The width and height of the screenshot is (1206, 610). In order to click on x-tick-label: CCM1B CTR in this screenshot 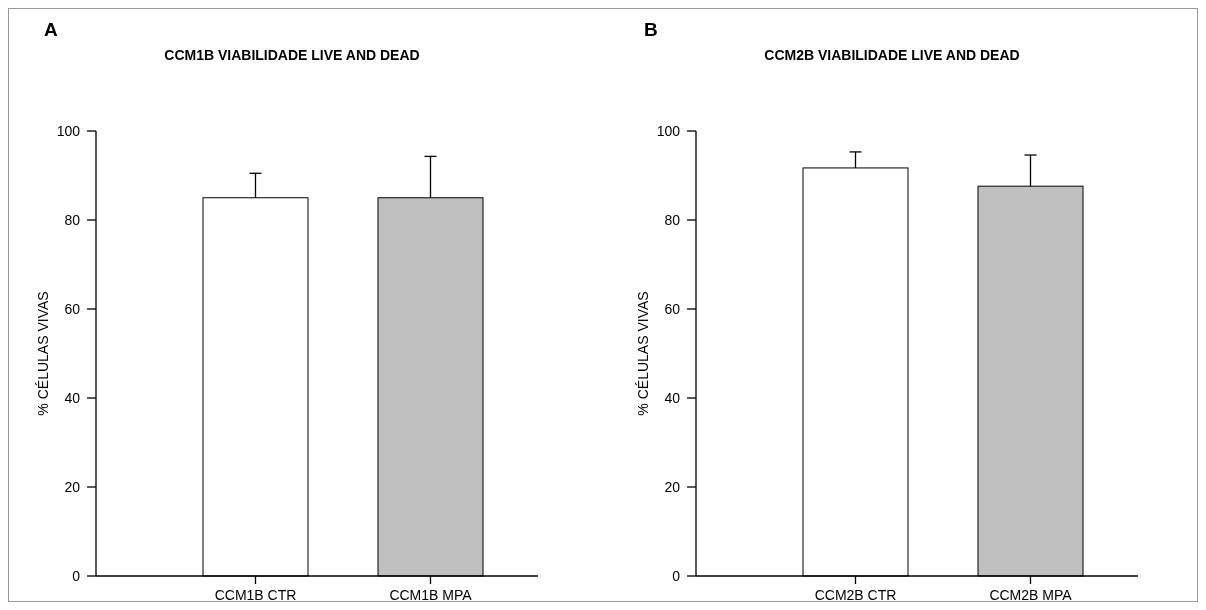, I will do `click(255, 595)`.